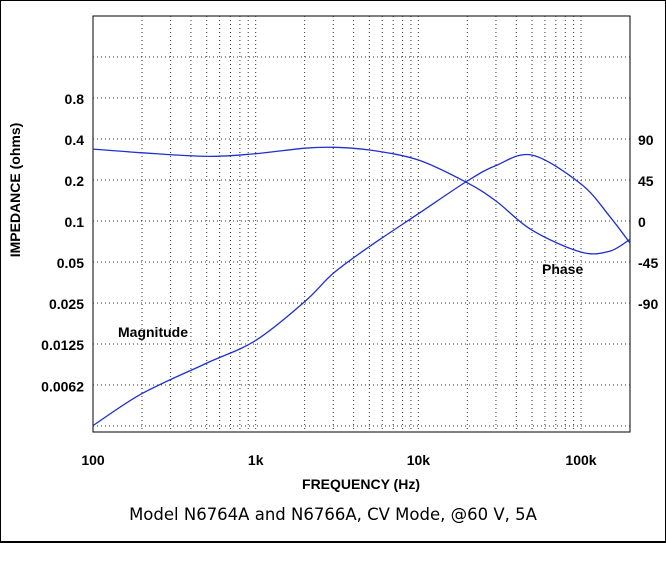 The image size is (666, 562). I want to click on y-axis-title: IMPEDANCE (ohms), so click(15, 190).